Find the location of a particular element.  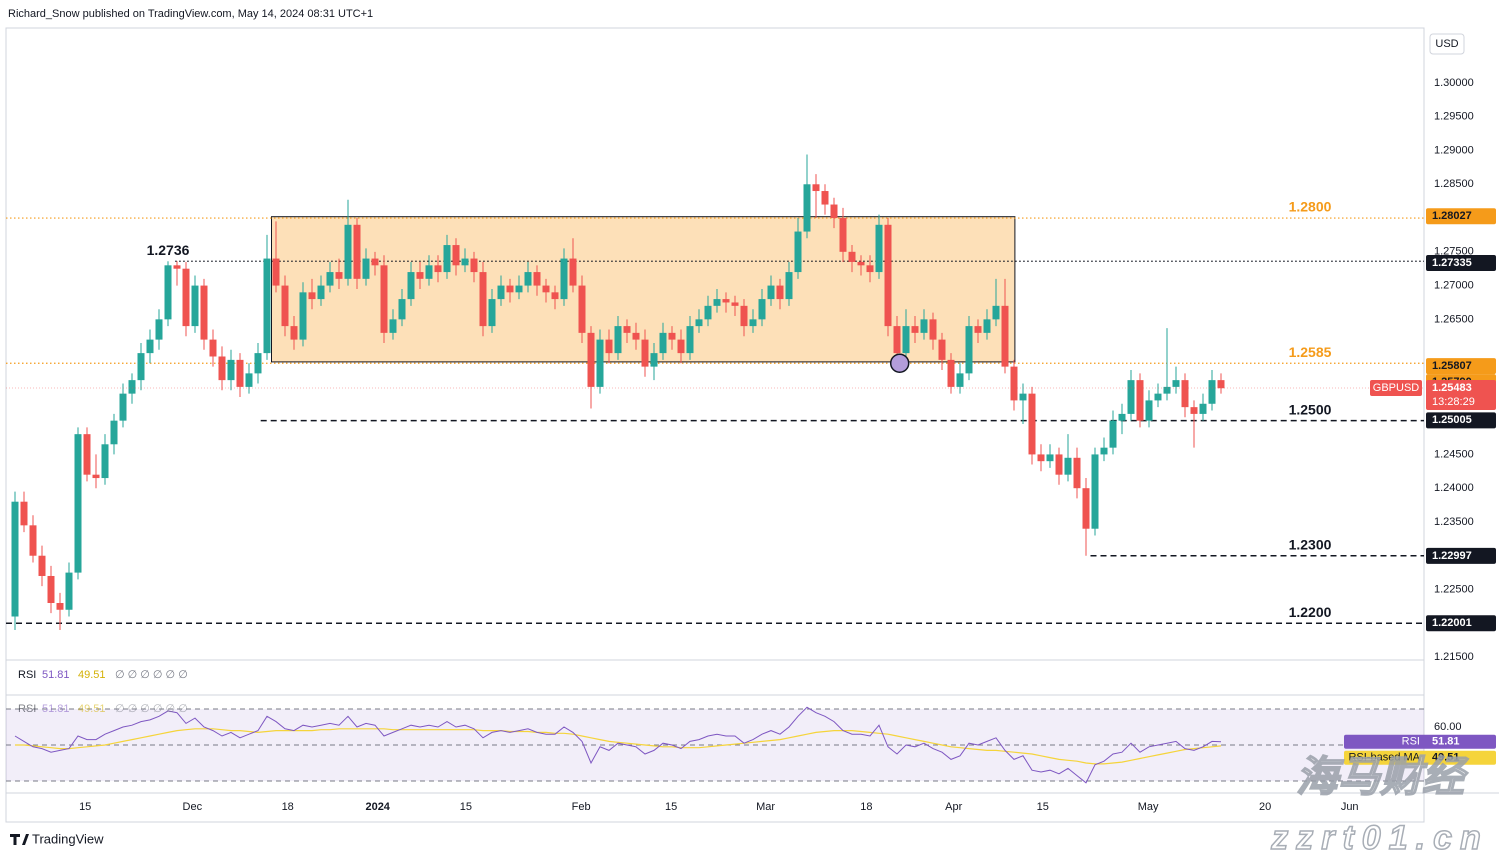

y-tick-label: 1.24500 is located at coordinates (1454, 454).